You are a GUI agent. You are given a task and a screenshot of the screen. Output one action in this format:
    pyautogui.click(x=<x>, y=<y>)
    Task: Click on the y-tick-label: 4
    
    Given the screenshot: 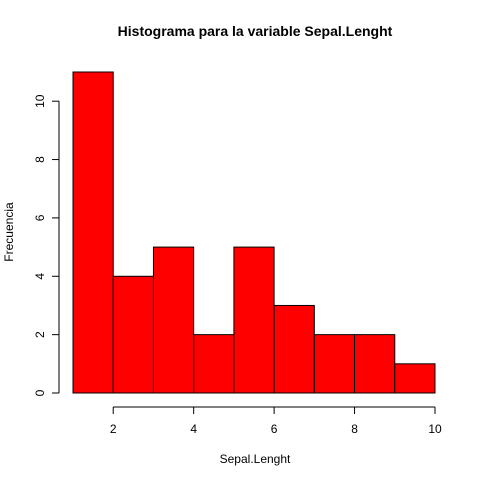 What is the action you would take?
    pyautogui.click(x=40, y=276)
    